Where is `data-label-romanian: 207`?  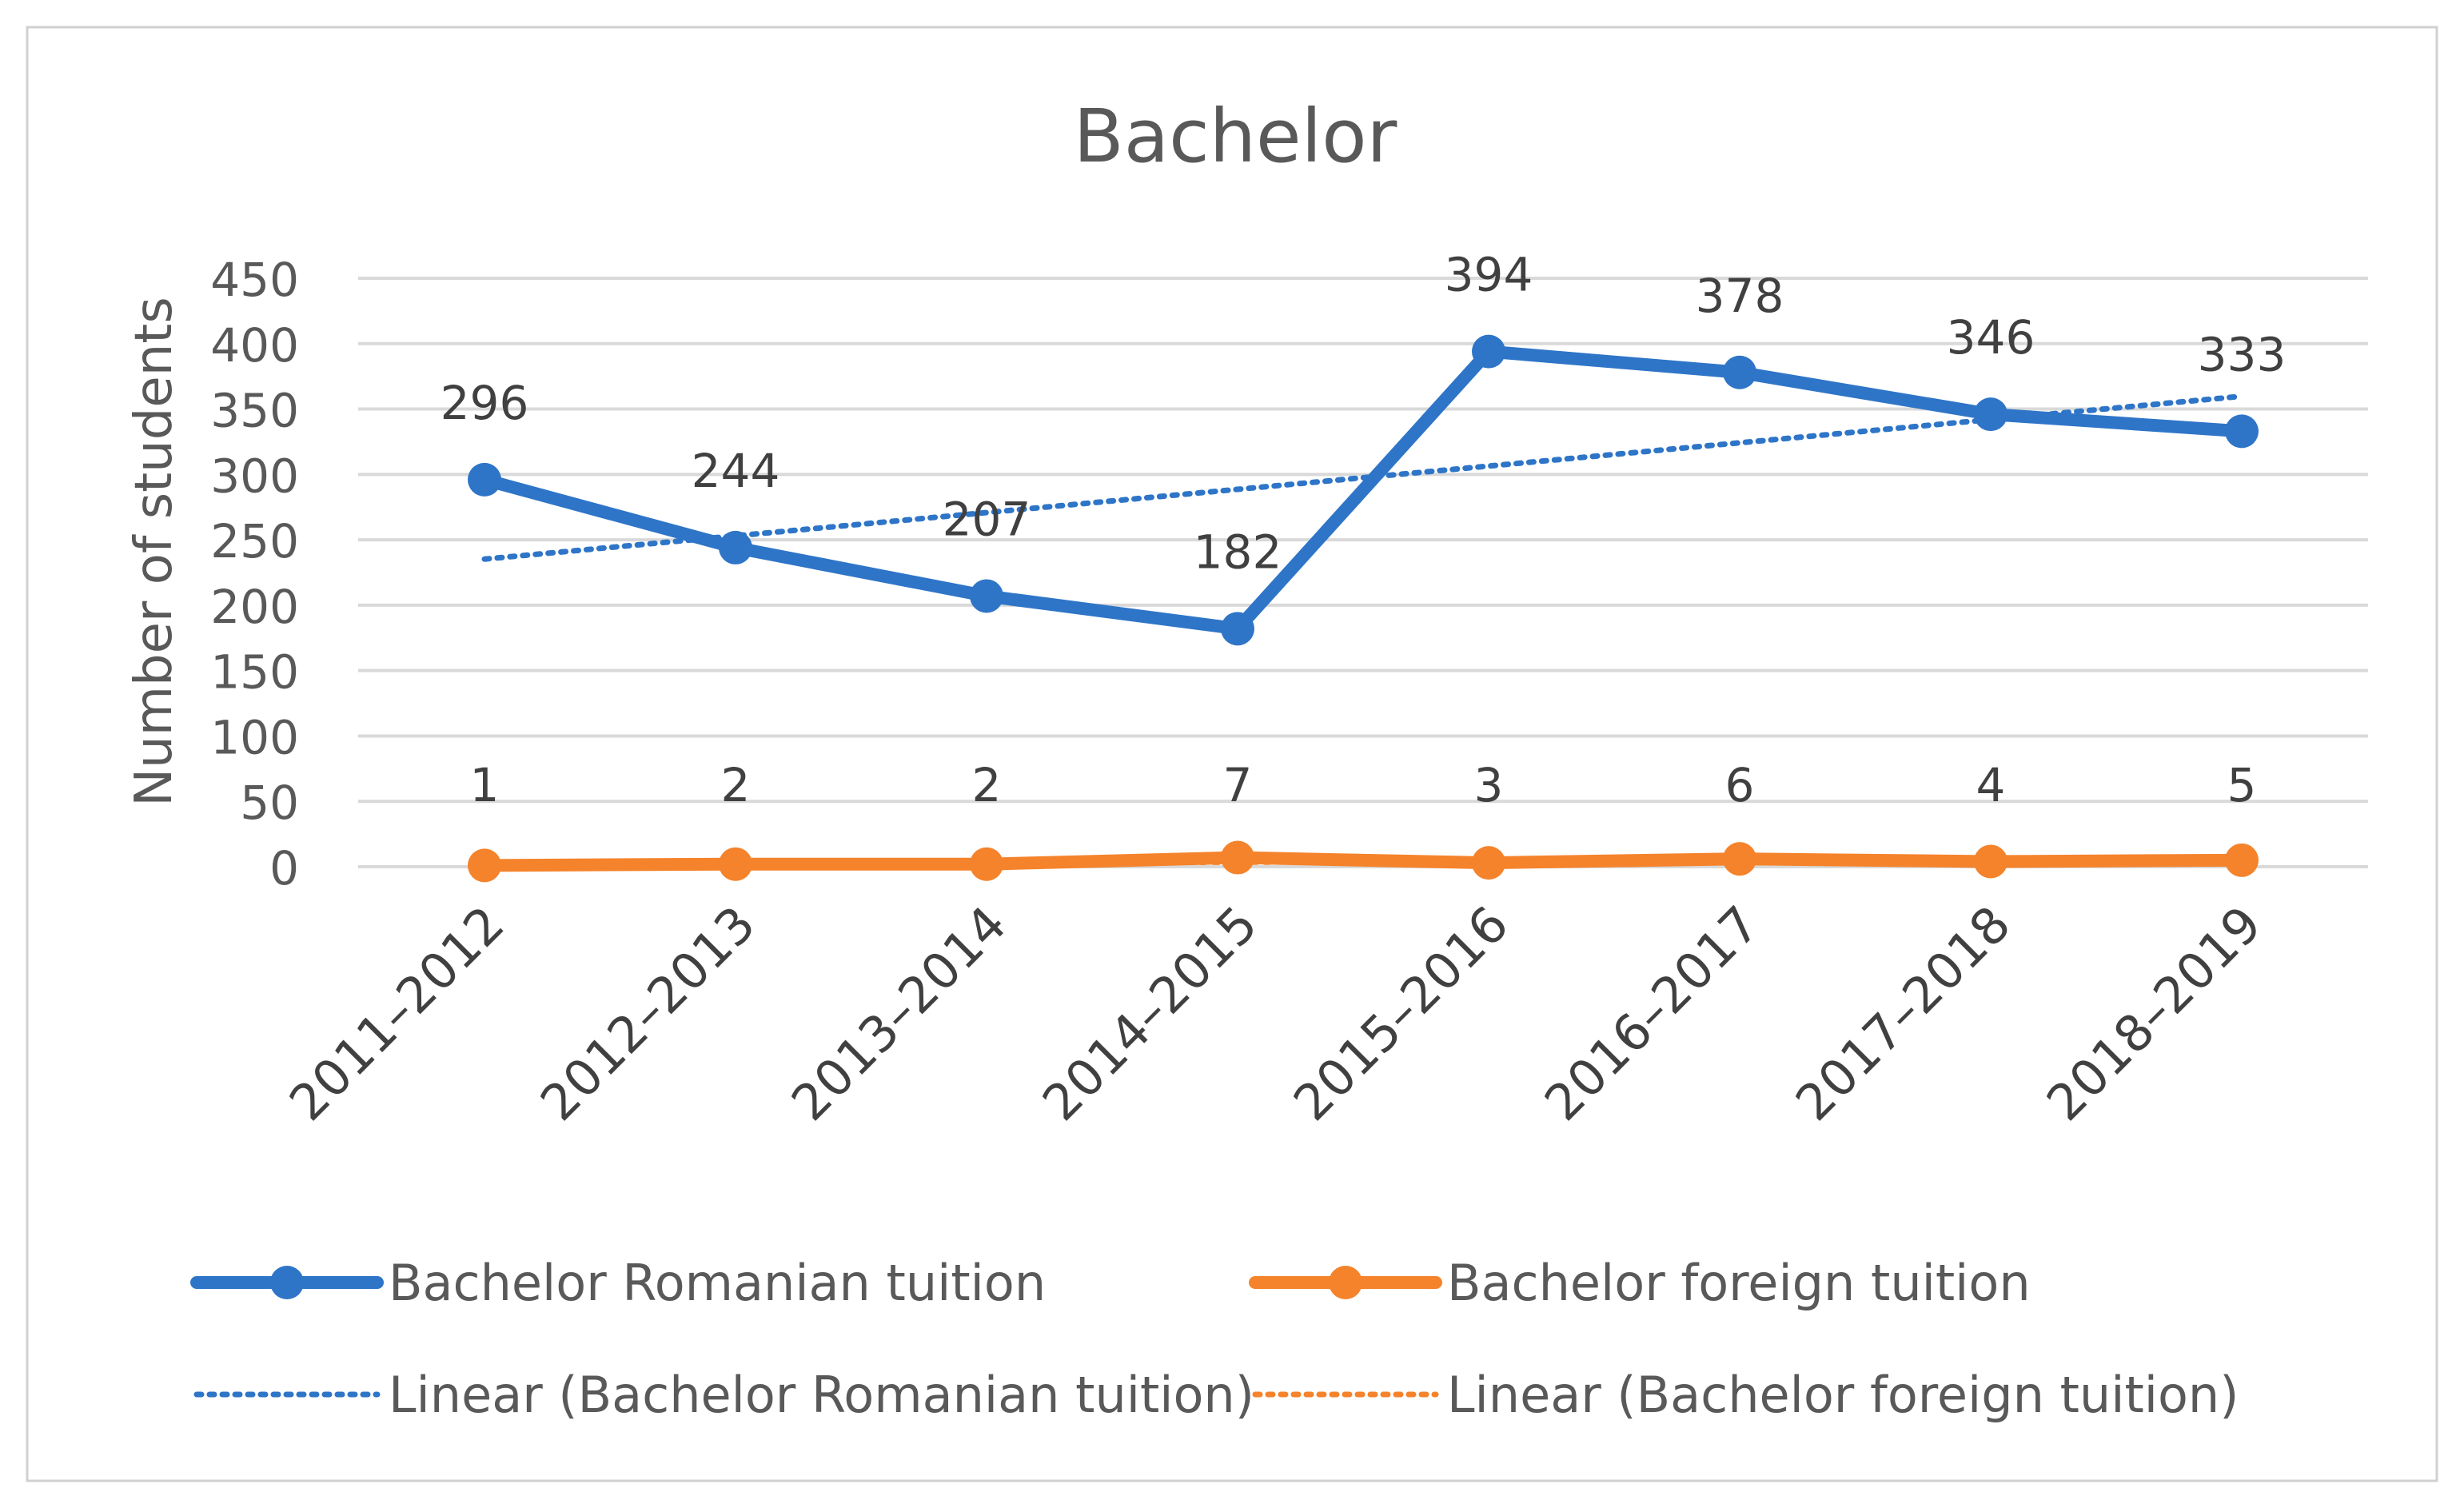 data-label-romanian: 207 is located at coordinates (987, 519).